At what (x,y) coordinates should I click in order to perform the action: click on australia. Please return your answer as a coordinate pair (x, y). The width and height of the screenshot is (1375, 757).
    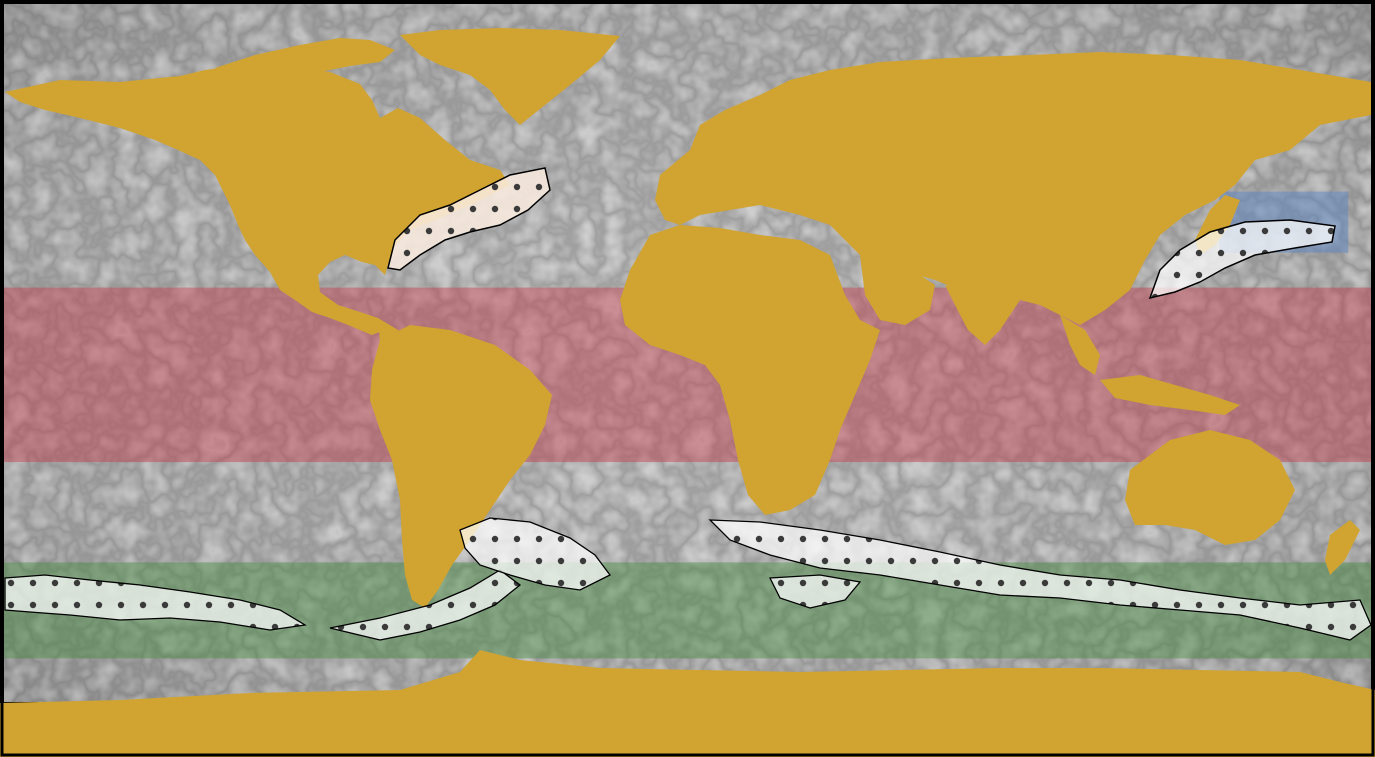
    Looking at the image, I should click on (1210, 487).